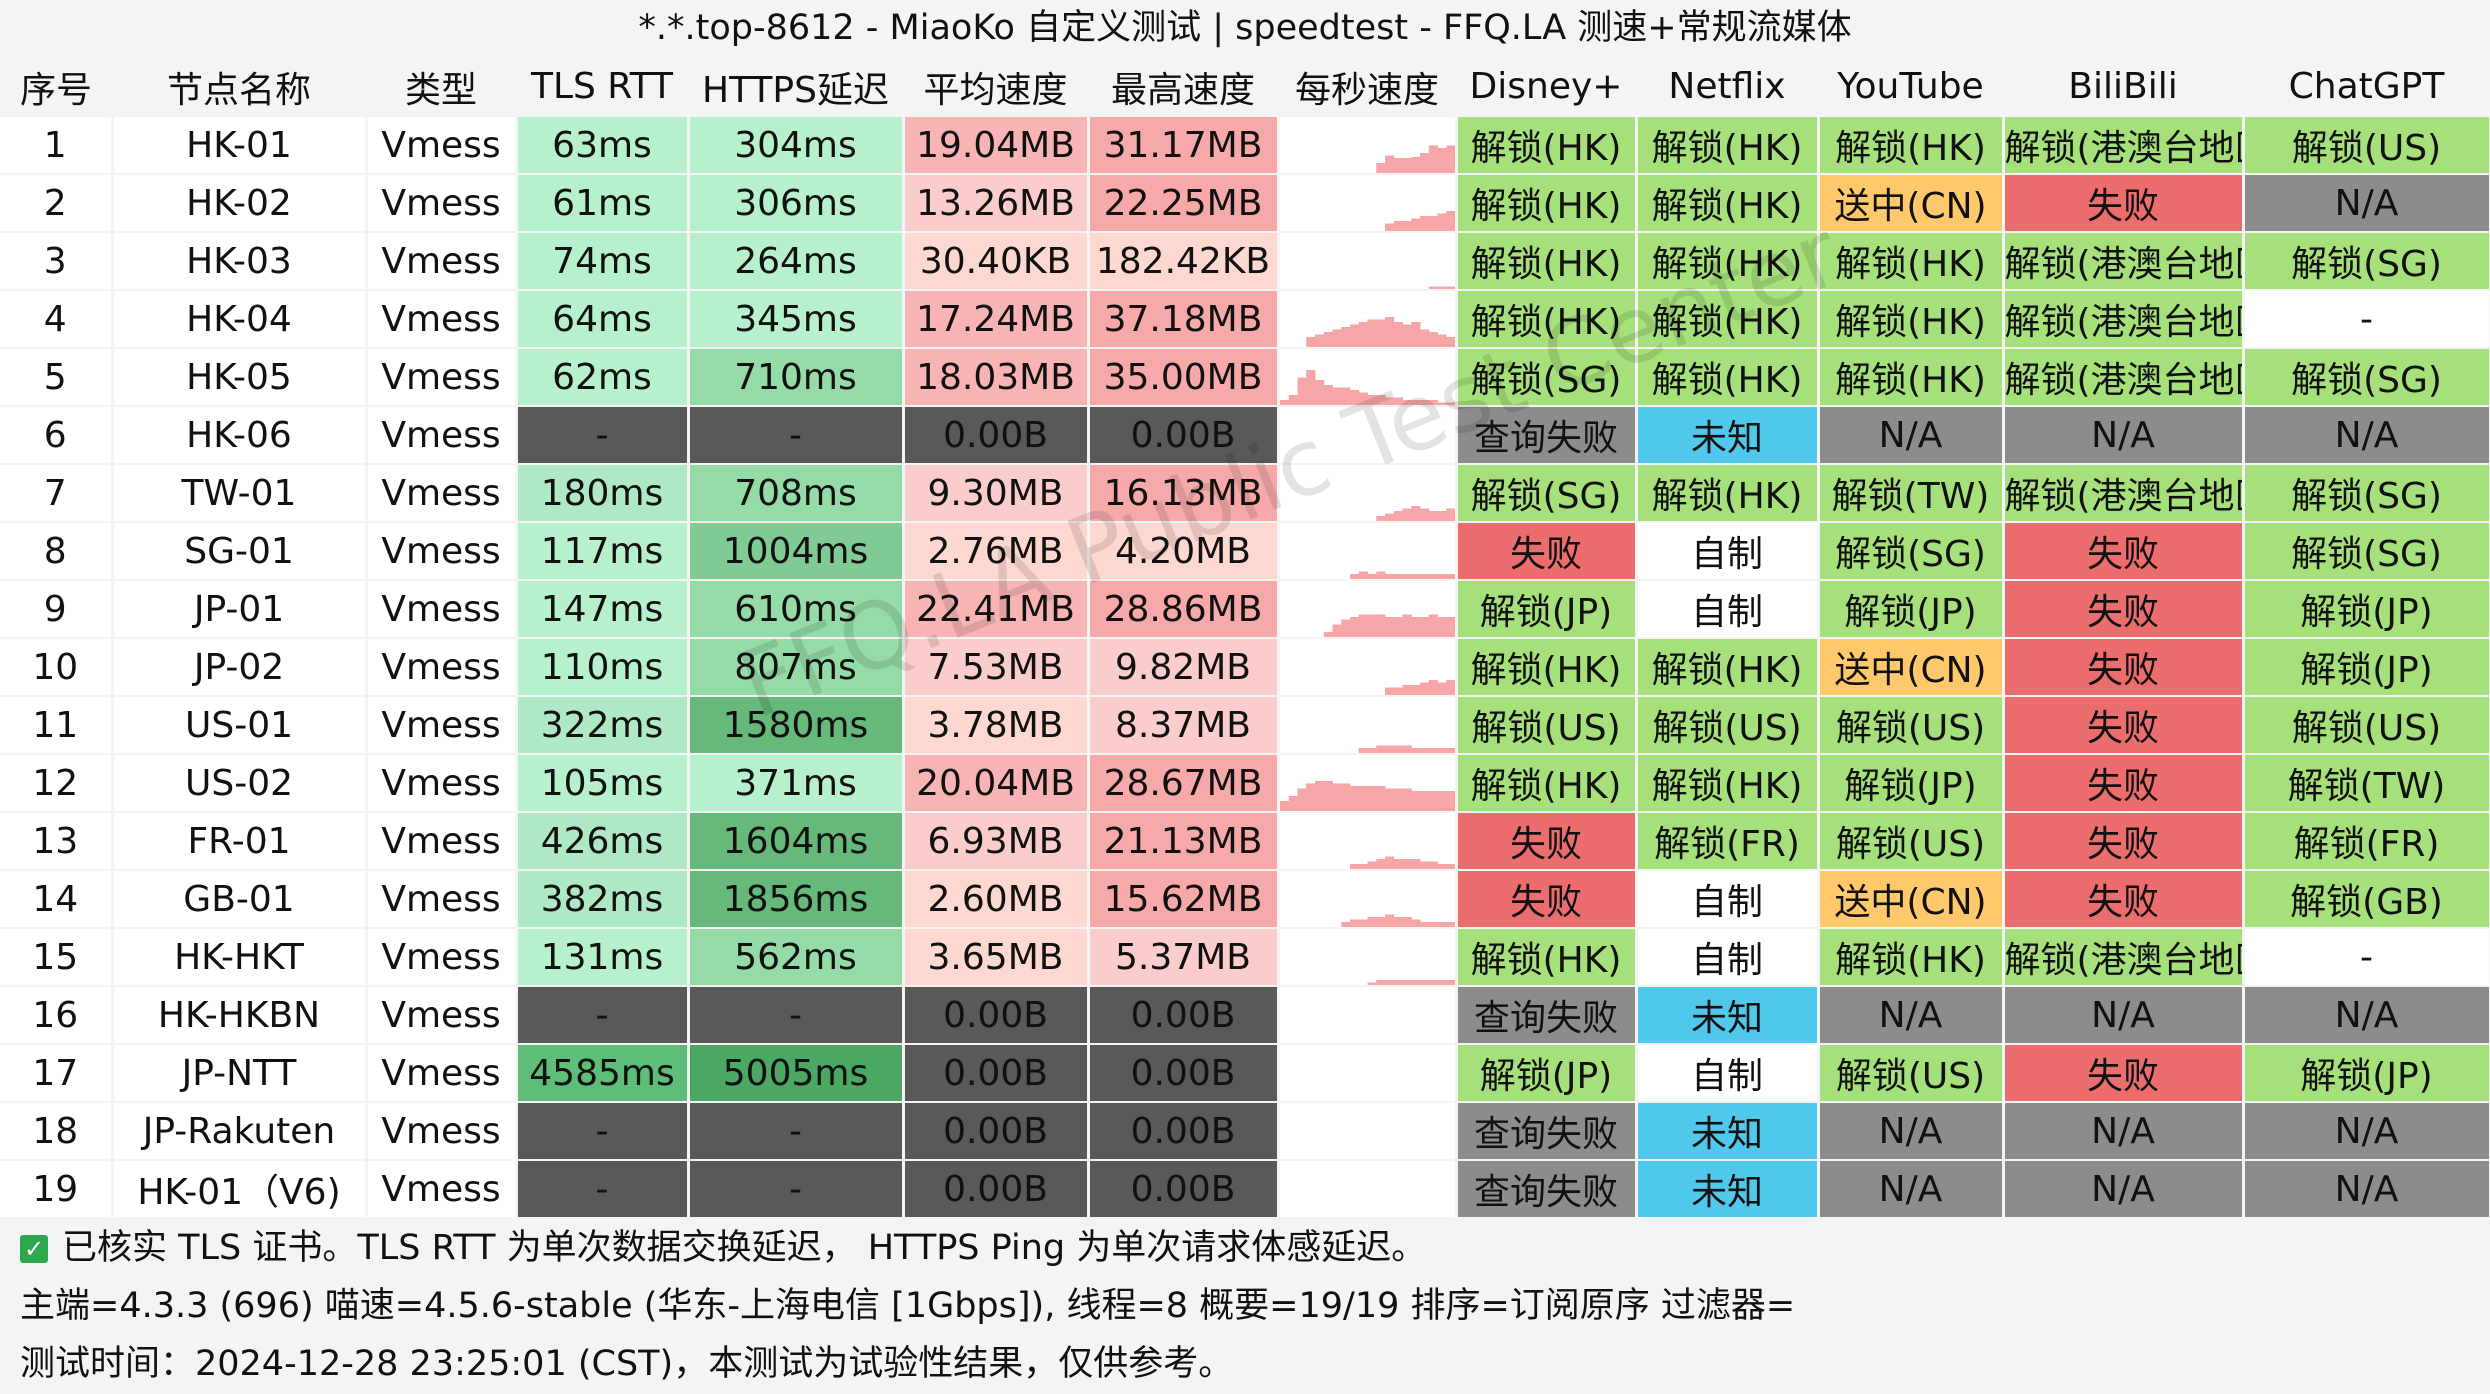 The image size is (2490, 1394). Describe the element at coordinates (56, 86) in the screenshot. I see `column-header: 序号` at that location.